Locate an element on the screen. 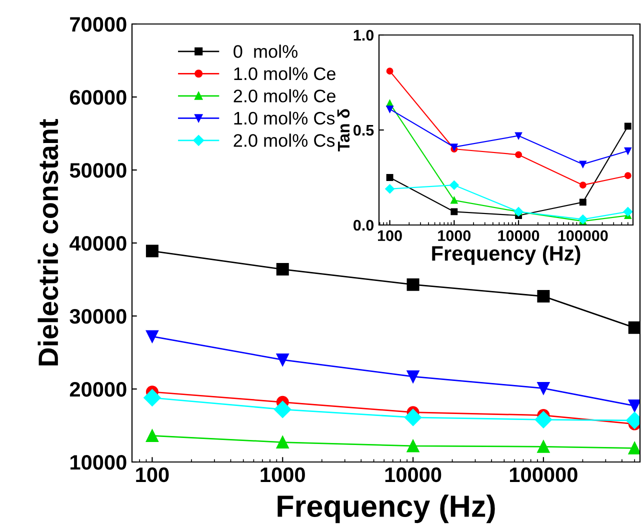 This screenshot has height=528, width=643. legend-label: 2.0 mol% Cs is located at coordinates (284, 140).